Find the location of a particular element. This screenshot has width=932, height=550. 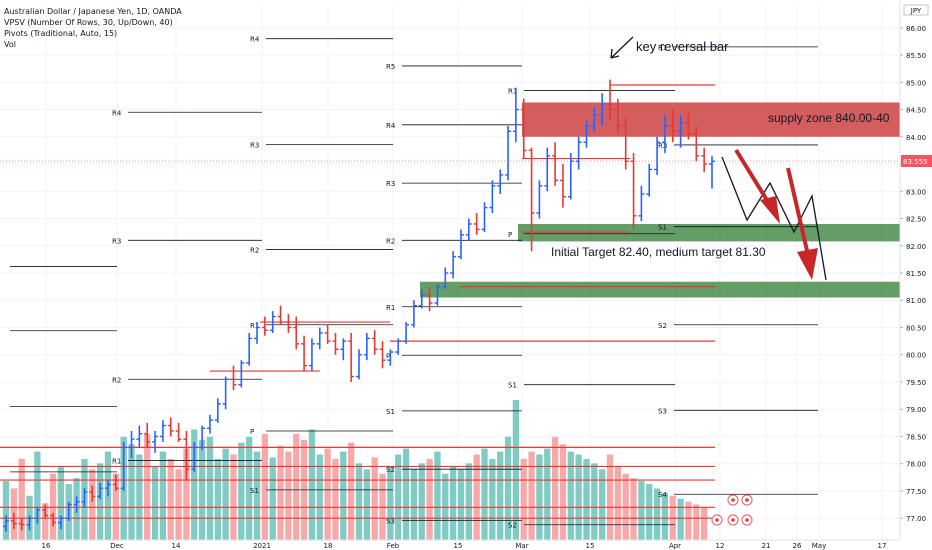

annotation-supply: supply zone 840.00-40 is located at coordinates (829, 118).